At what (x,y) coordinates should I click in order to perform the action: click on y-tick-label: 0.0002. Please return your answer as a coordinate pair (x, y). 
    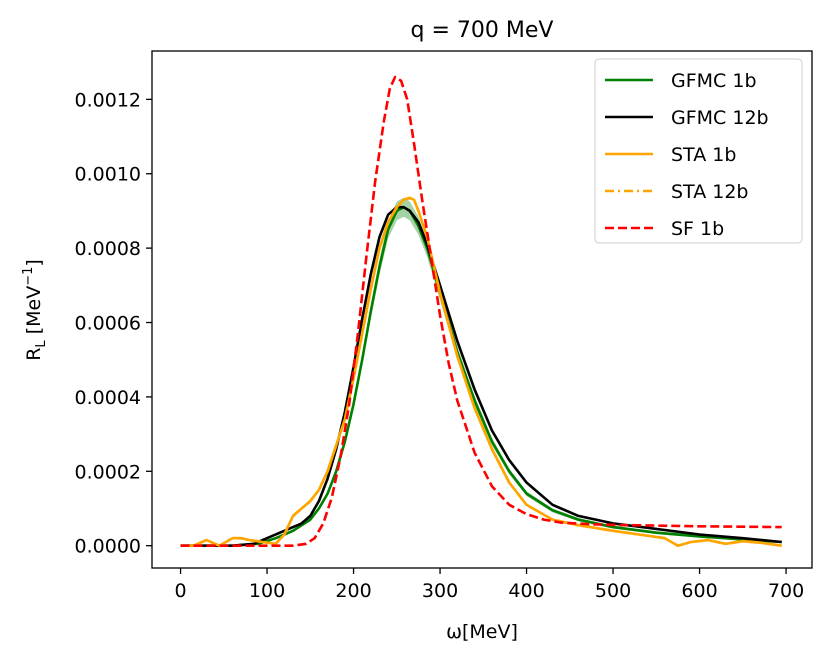
    Looking at the image, I should click on (108, 472).